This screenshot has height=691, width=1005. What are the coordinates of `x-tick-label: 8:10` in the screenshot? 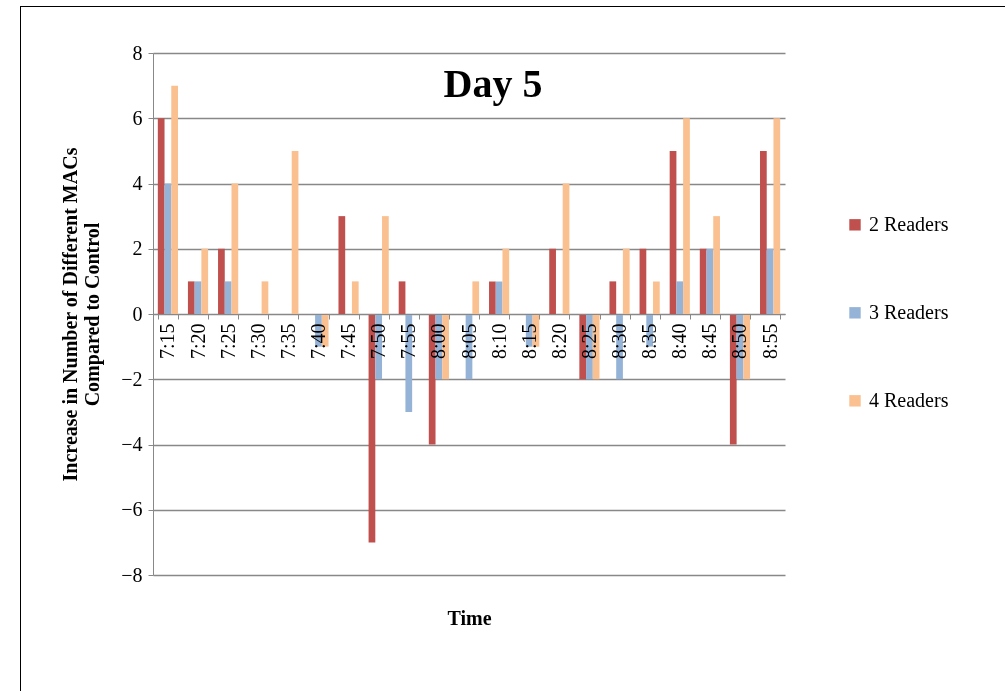 It's located at (498, 341).